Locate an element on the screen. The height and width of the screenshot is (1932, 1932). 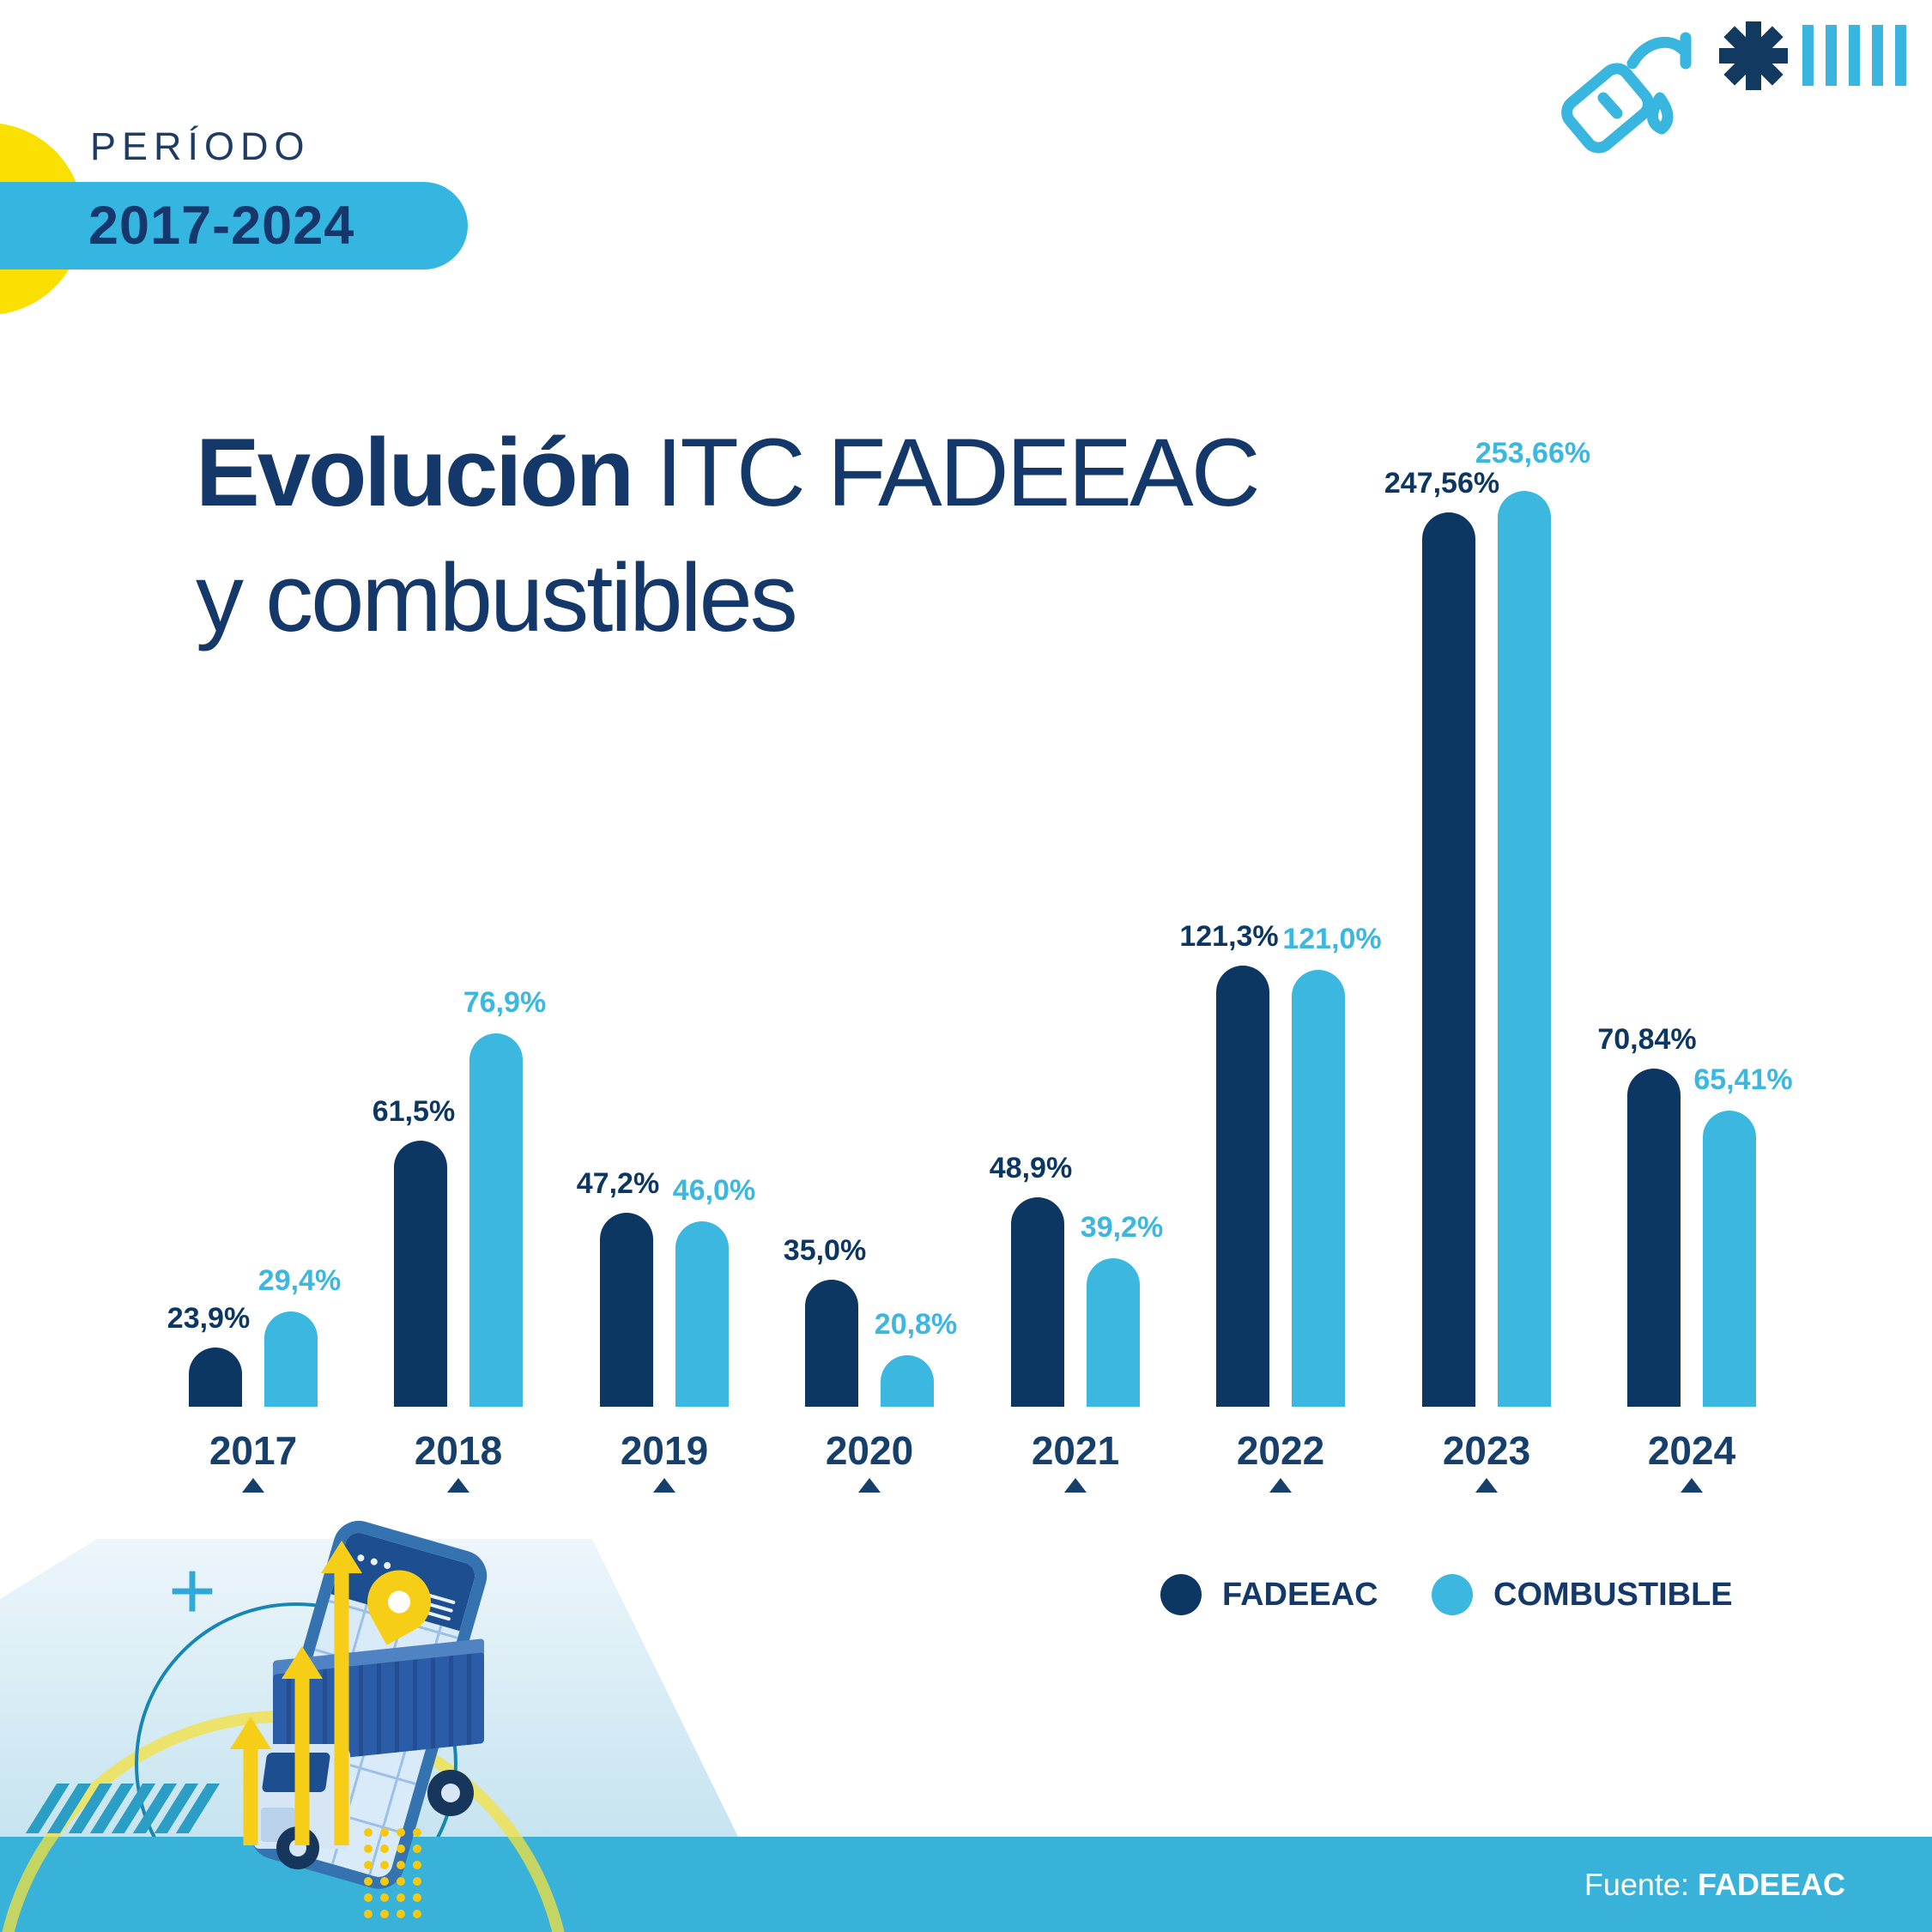
year-label-2024: 2024 is located at coordinates (1692, 1450).